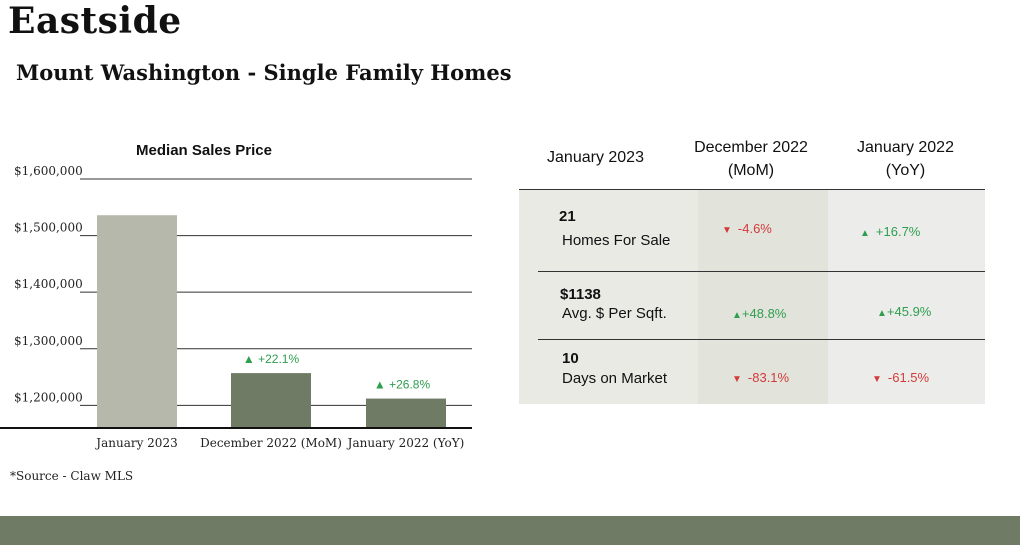 The width and height of the screenshot is (1020, 545). What do you see at coordinates (595, 157) in the screenshot?
I see `table-header-current: January 2023` at bounding box center [595, 157].